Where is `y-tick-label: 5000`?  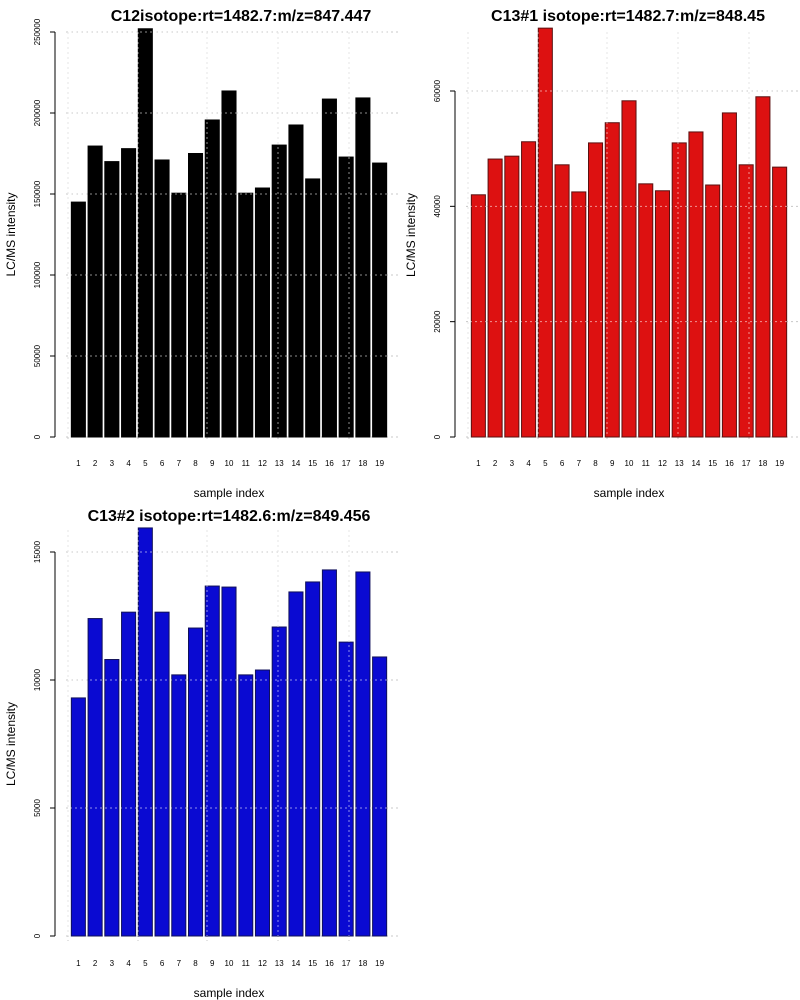
y-tick-label: 5000 is located at coordinates (37, 808).